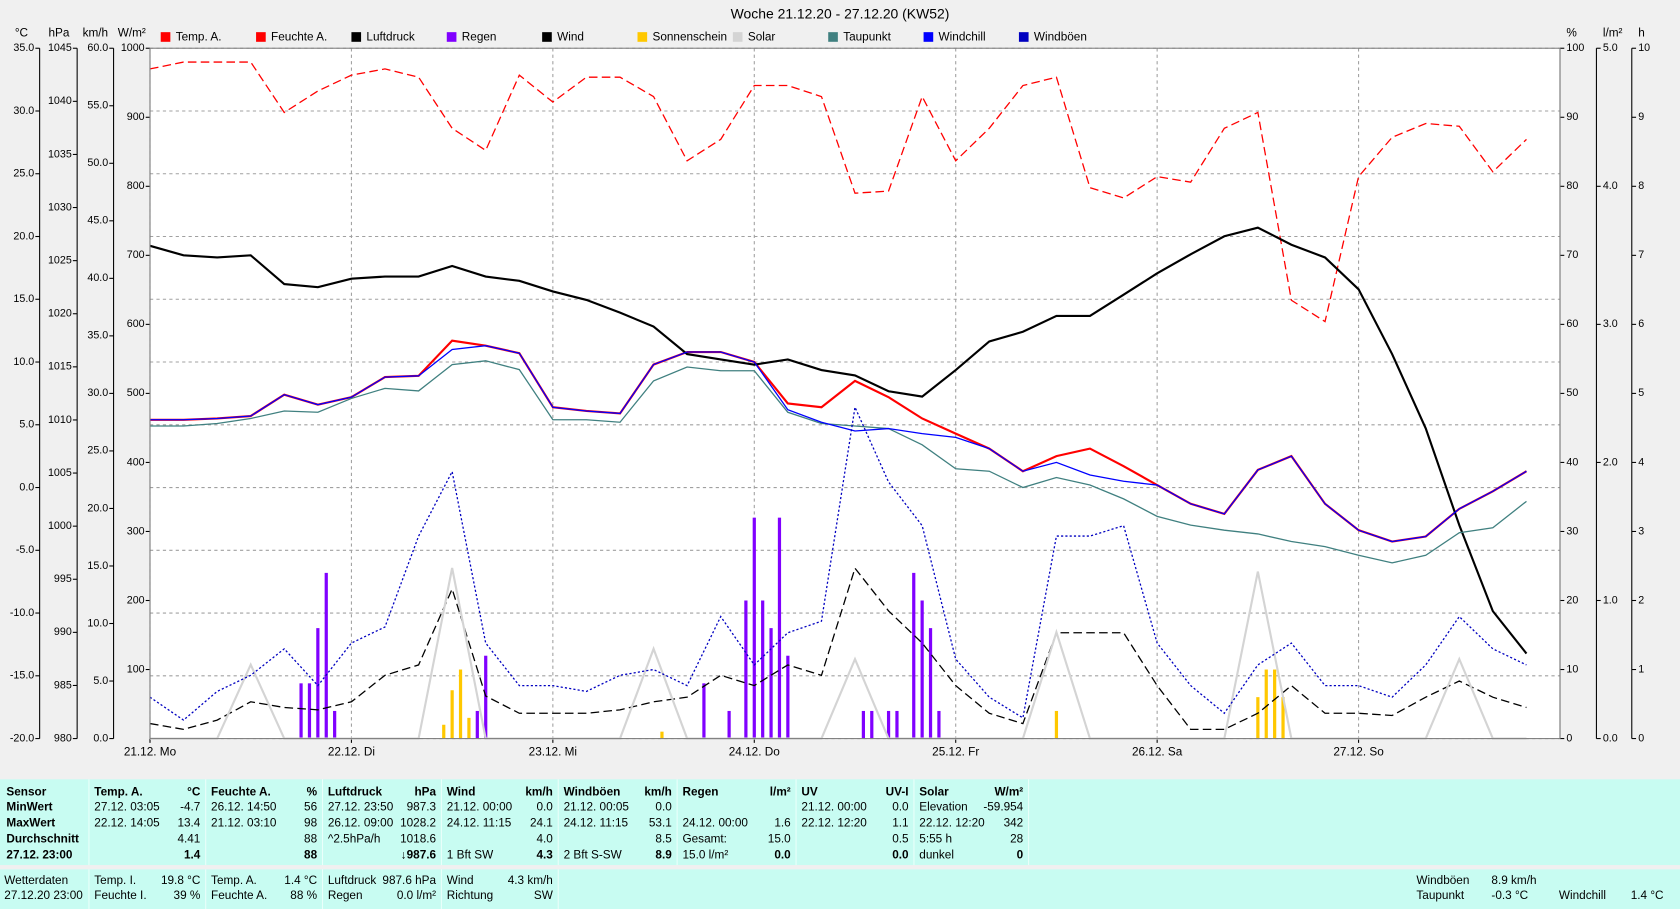  I want to click on table-header: UV, so click(809, 791).